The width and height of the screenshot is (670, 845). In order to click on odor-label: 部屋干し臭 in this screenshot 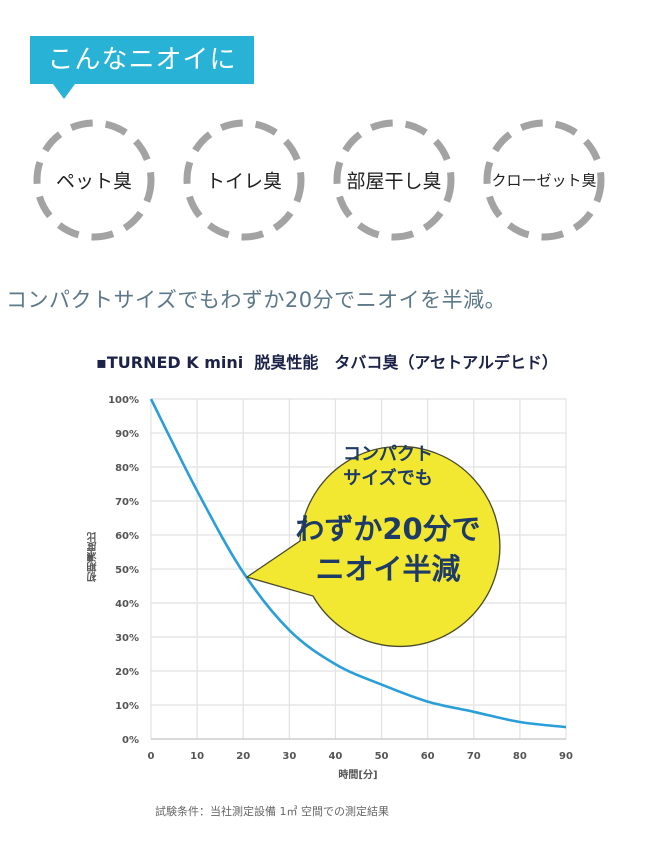, I will do `click(394, 181)`.